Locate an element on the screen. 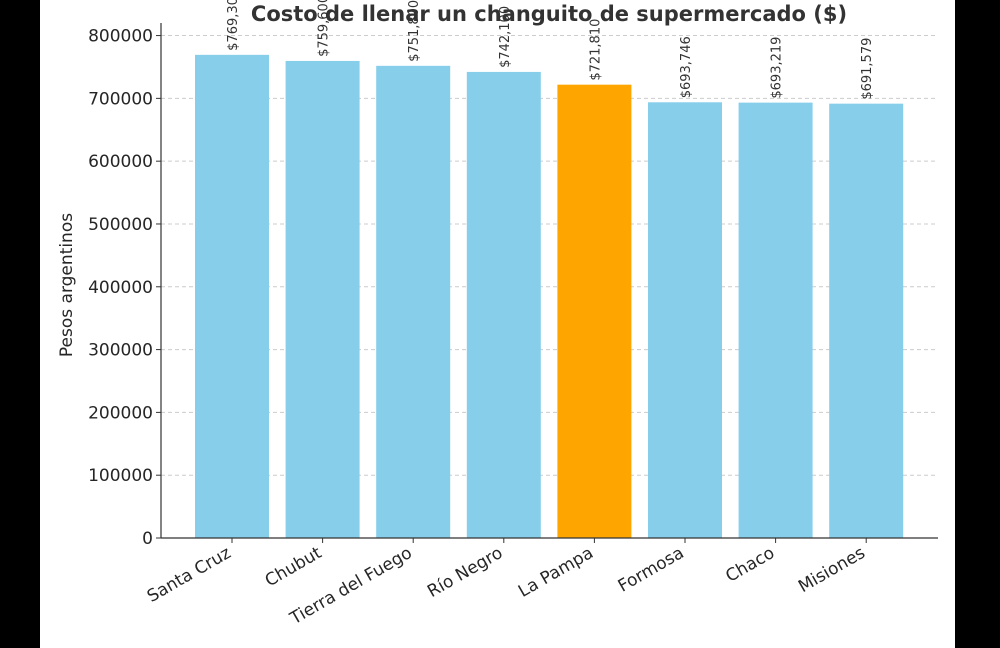 This screenshot has height=648, width=1000. value-label: $769,300 is located at coordinates (233, 25).